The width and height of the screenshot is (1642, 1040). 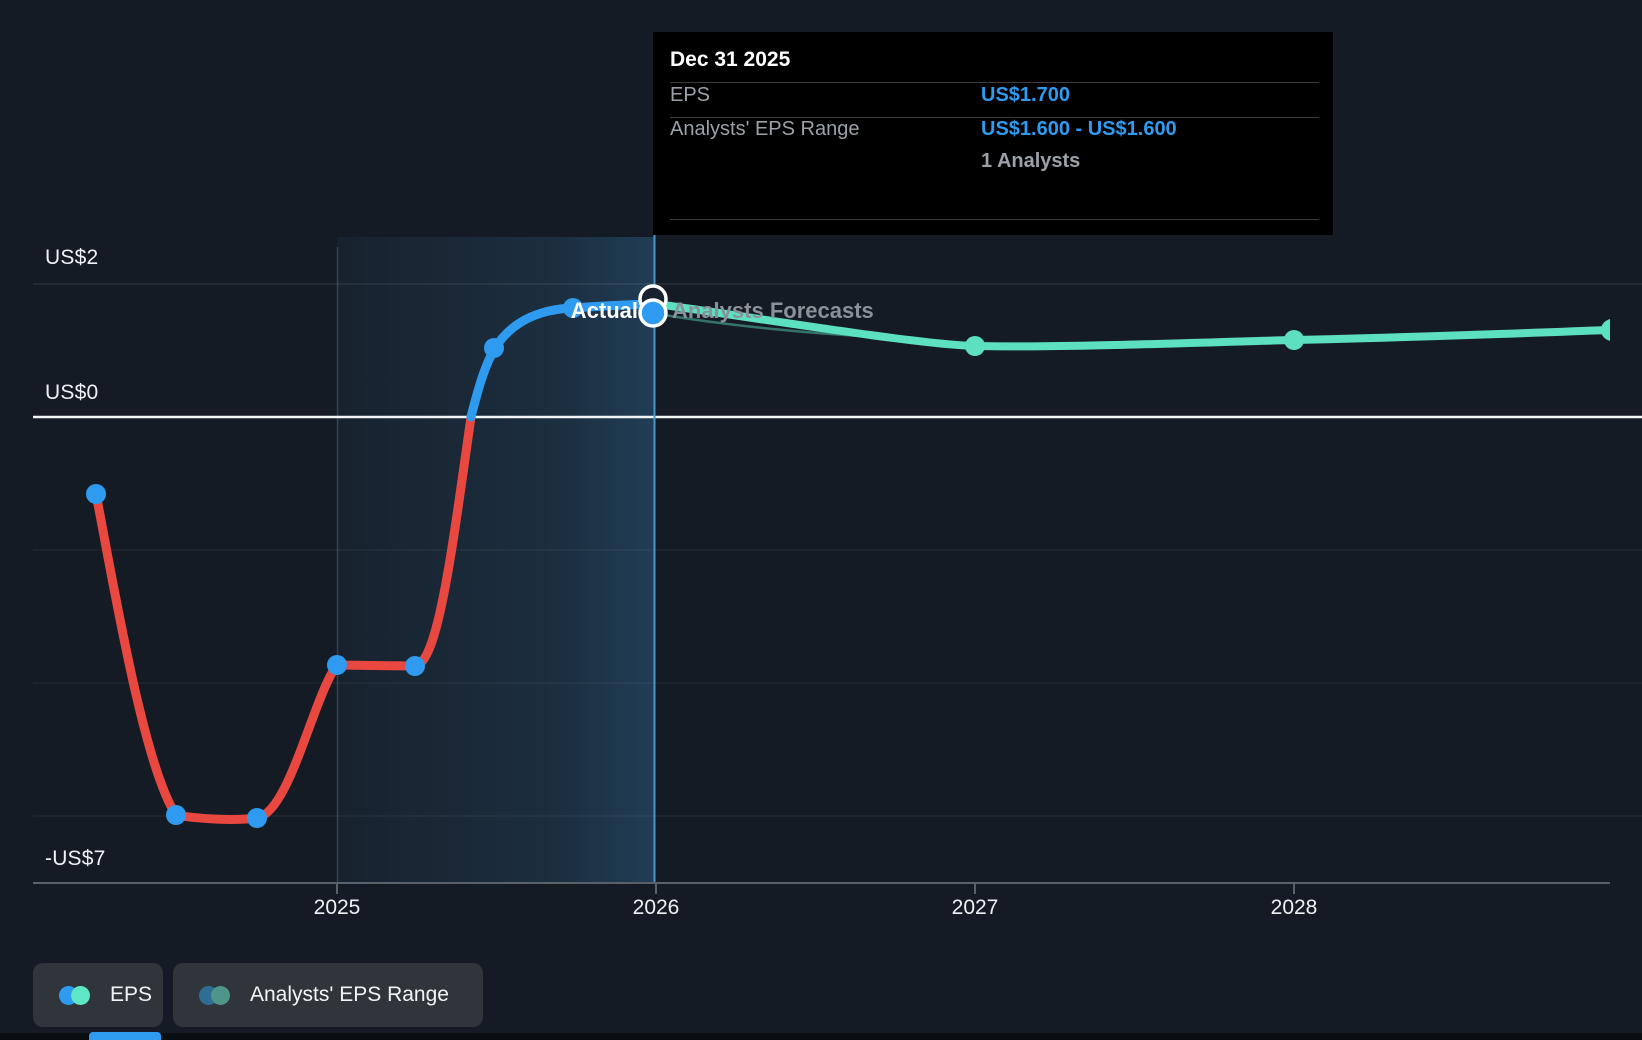 What do you see at coordinates (563, 360) in the screenshot?
I see `actual-eps-line-positive` at bounding box center [563, 360].